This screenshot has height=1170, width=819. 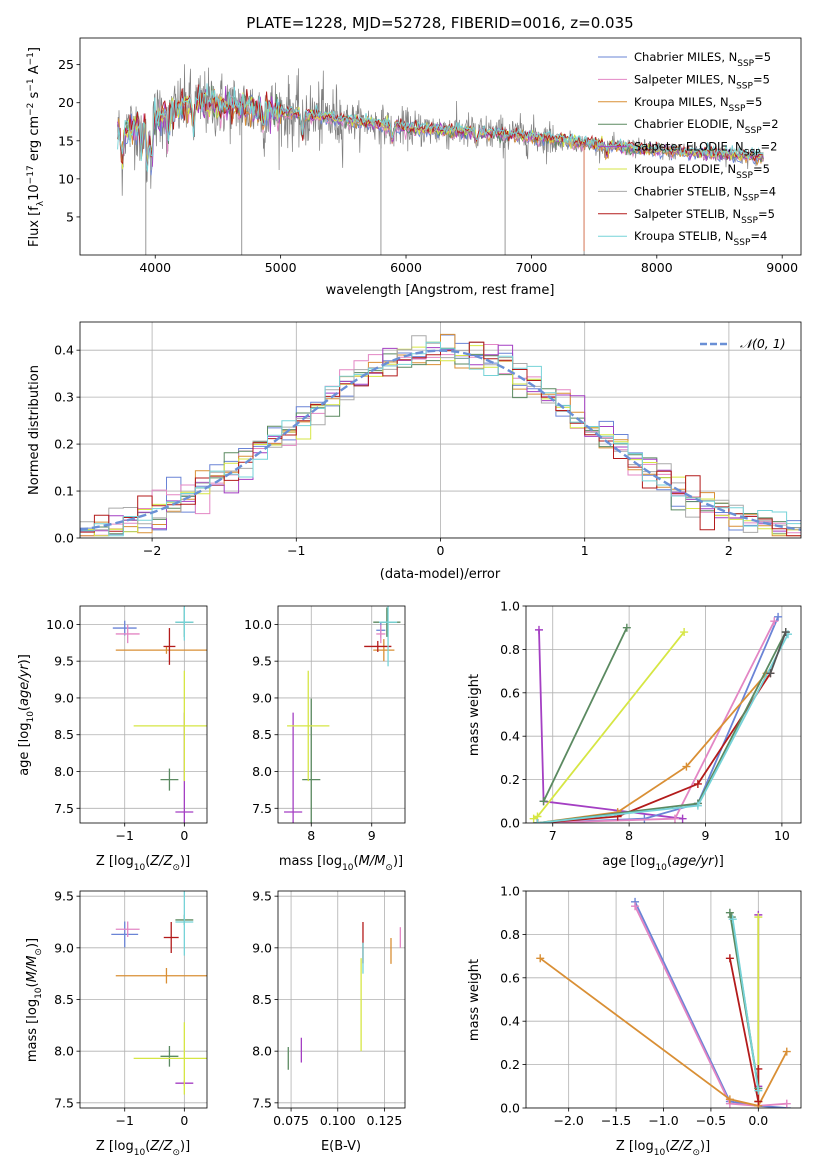 I want to click on y-tick-label: 20, so click(x=66, y=102).